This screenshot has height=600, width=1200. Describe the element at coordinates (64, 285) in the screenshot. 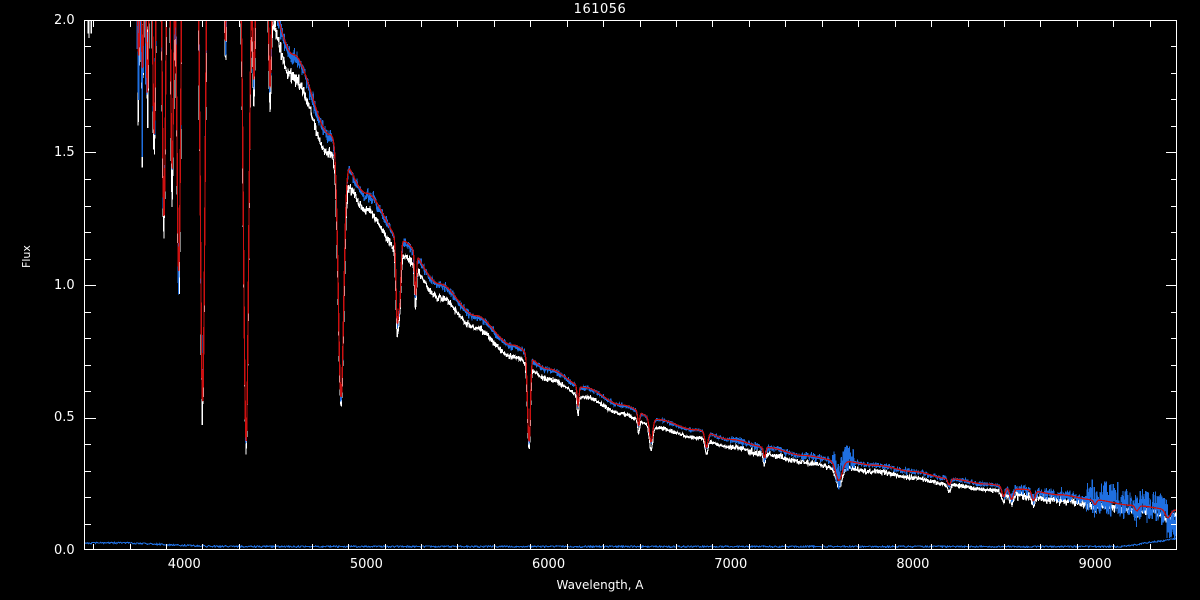

I see `y-tick-label: 1.0` at that location.